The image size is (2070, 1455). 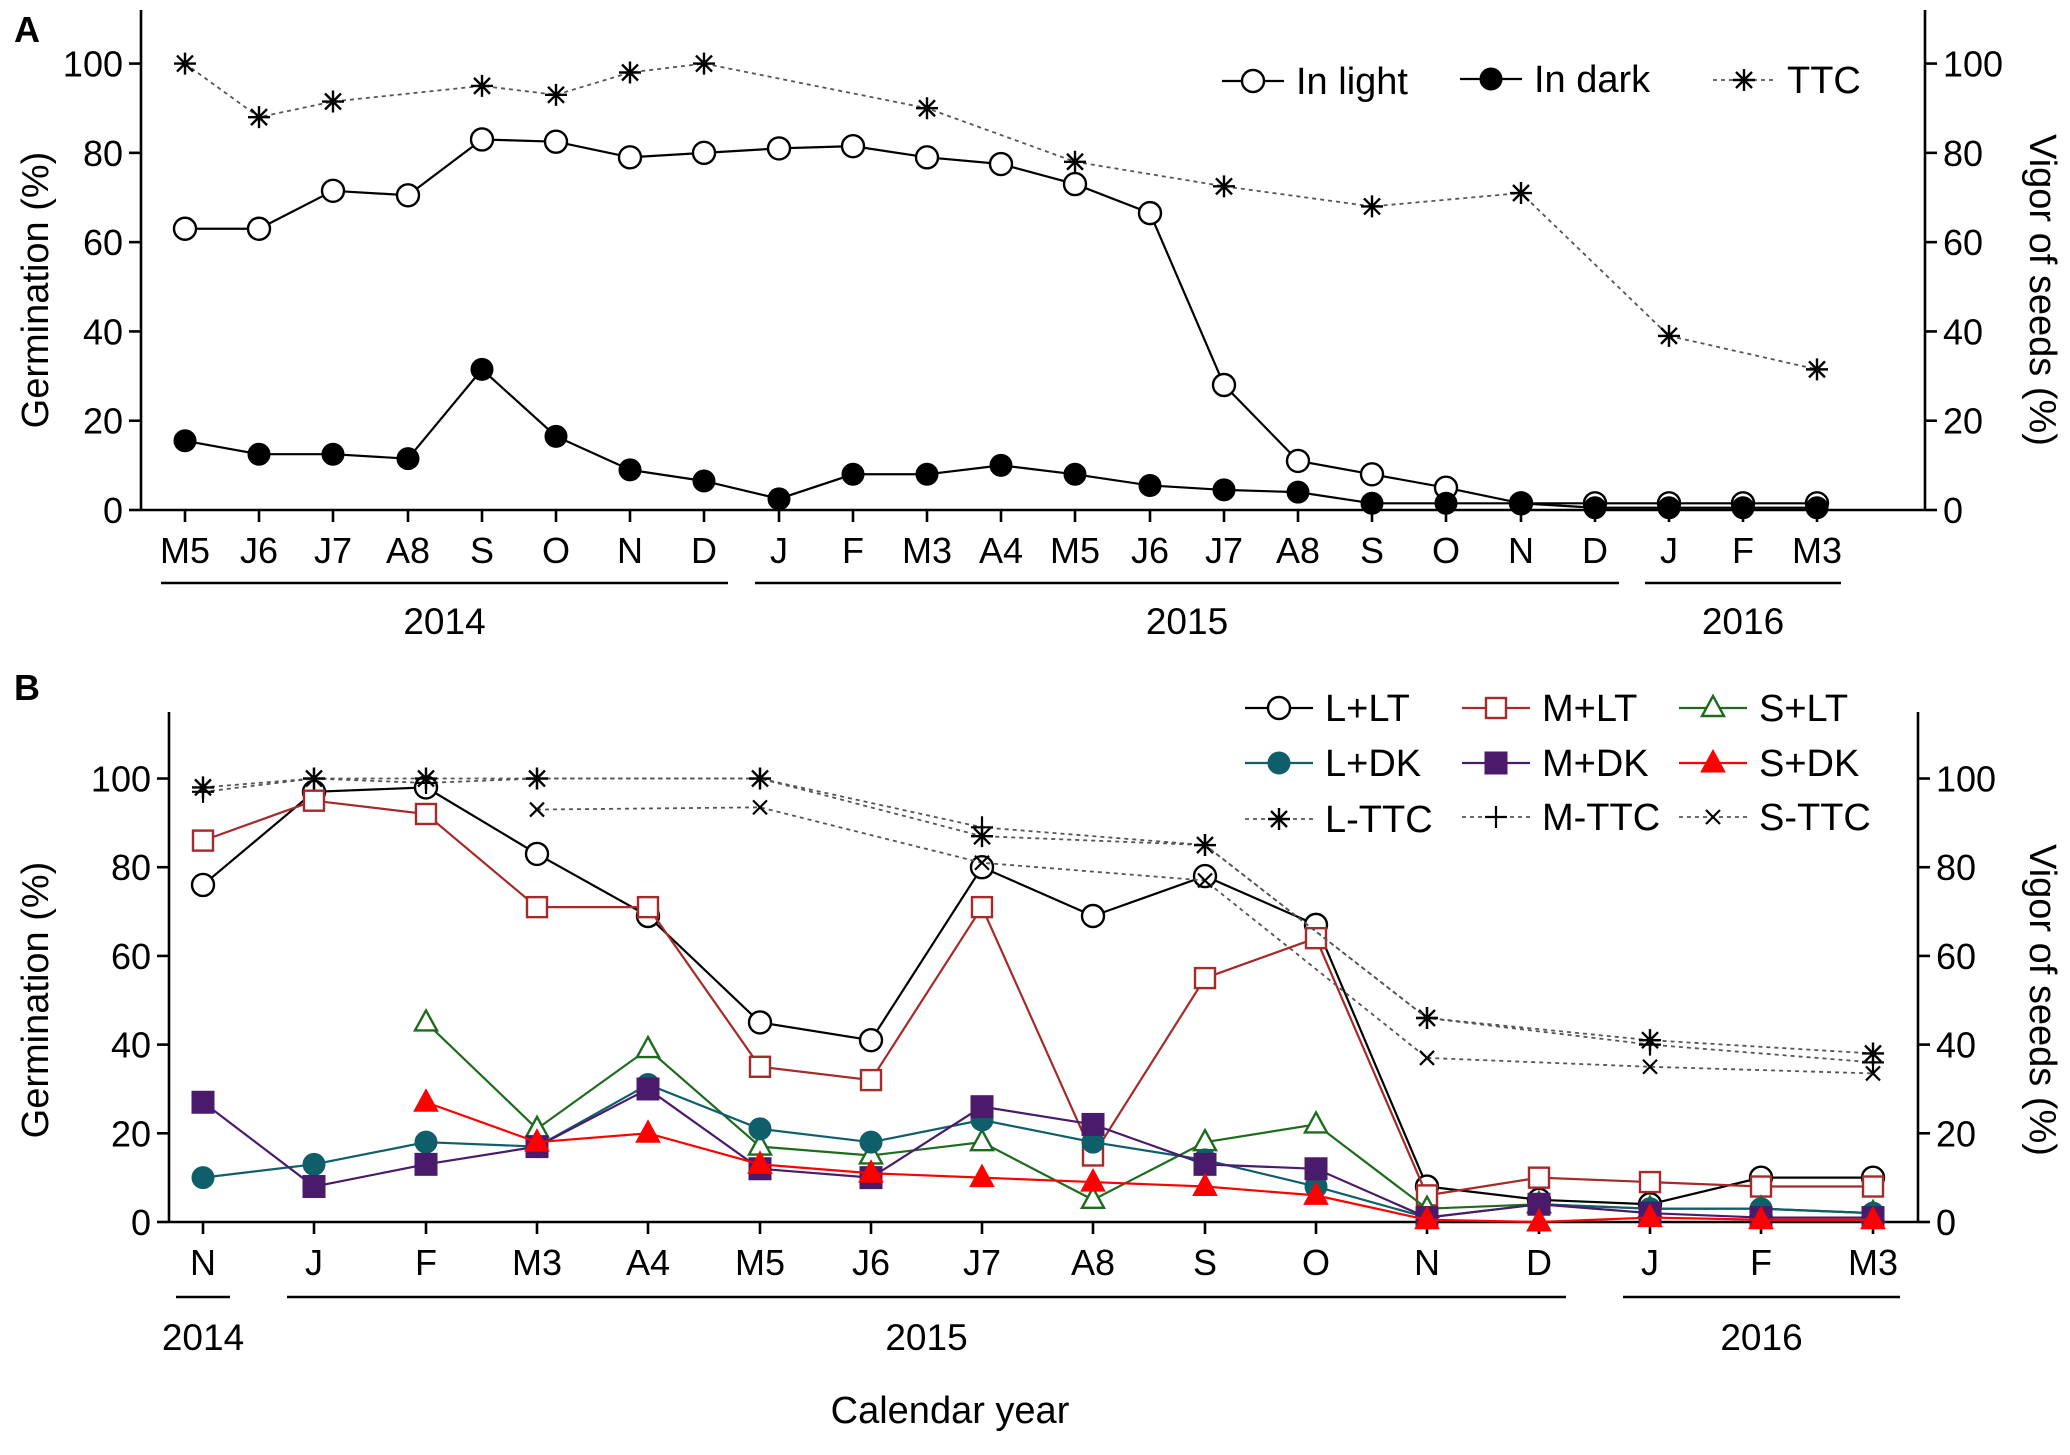 What do you see at coordinates (704, 550) in the screenshot?
I see `x-tick-label: D` at bounding box center [704, 550].